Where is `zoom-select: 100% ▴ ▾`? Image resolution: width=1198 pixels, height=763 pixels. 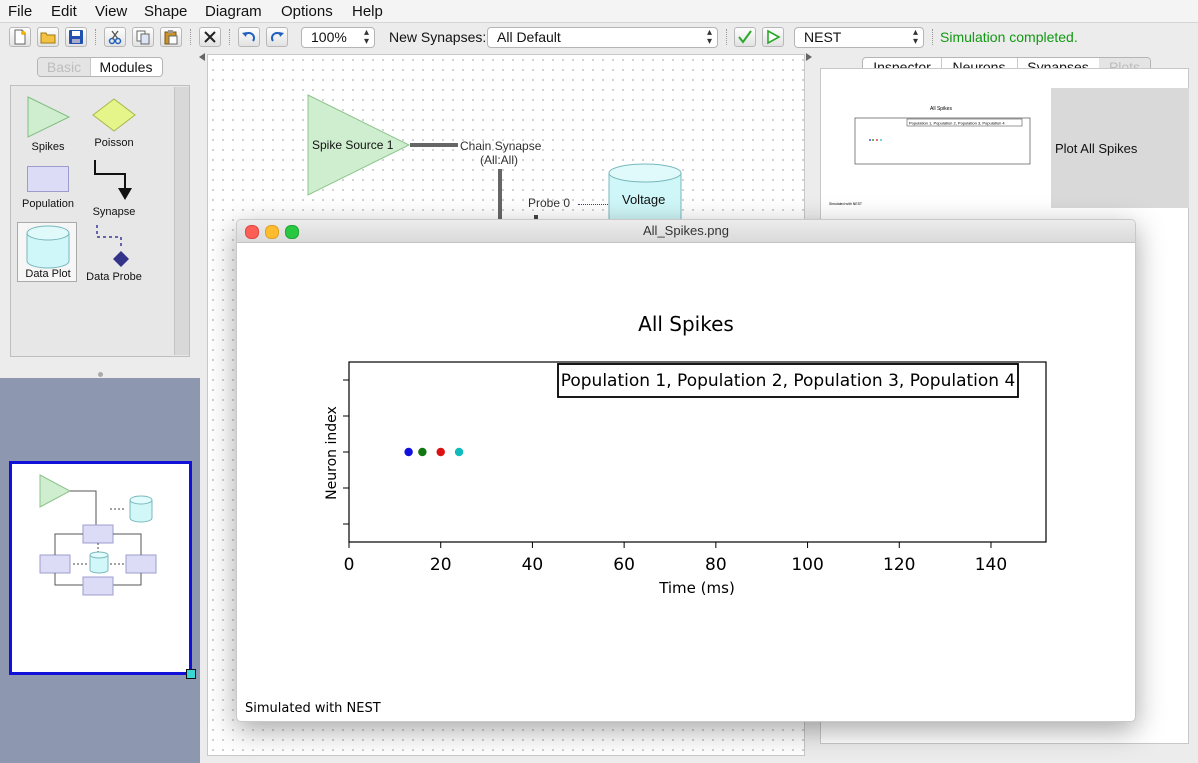 zoom-select: 100% ▴ ▾ is located at coordinates (338, 37).